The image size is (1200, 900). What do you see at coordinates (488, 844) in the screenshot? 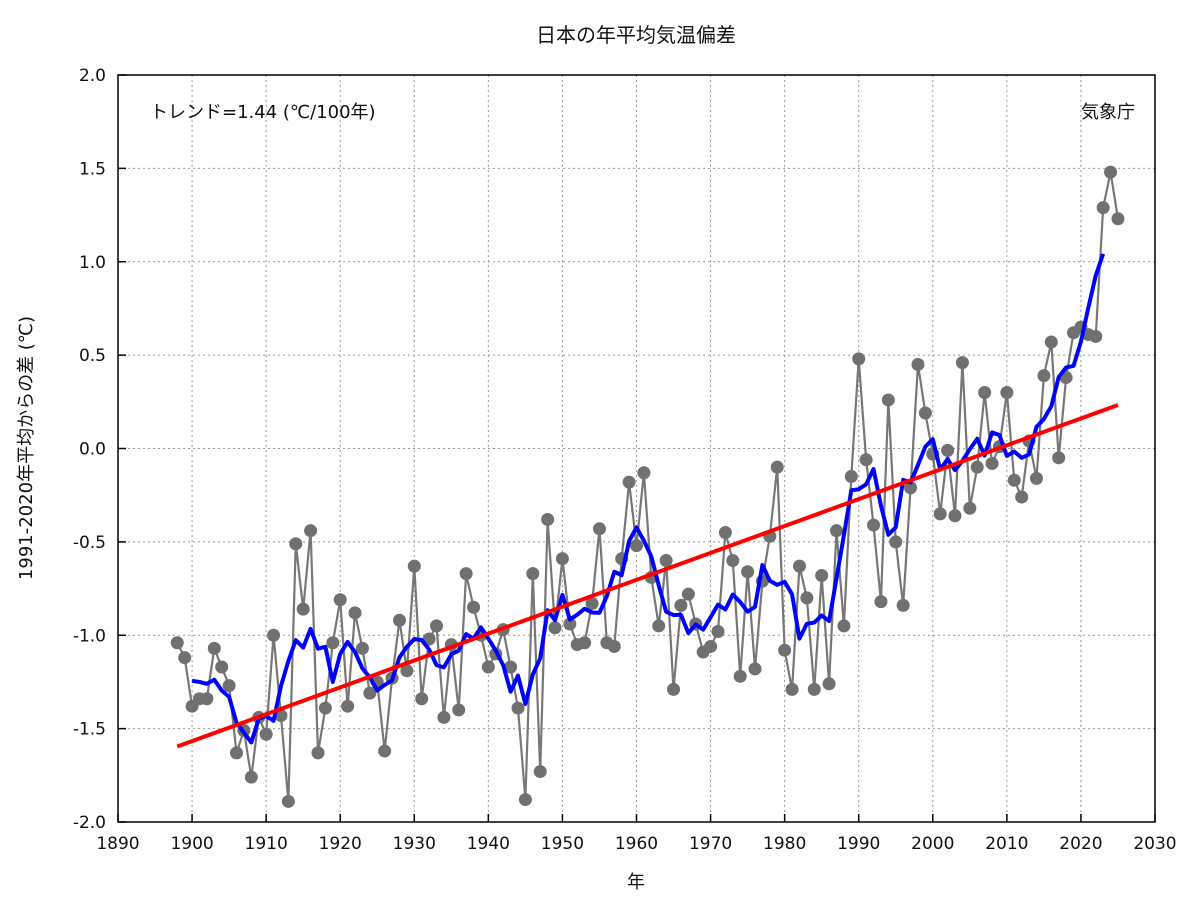
I see `x-tick-label: 1940` at bounding box center [488, 844].